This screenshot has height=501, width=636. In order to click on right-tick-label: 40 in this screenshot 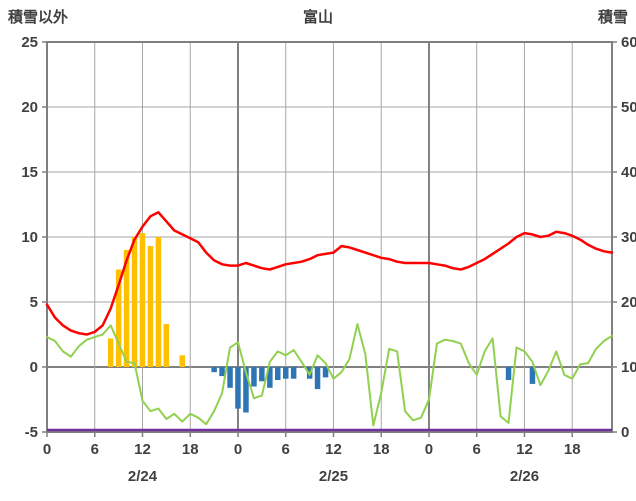, I will do `click(628, 172)`.